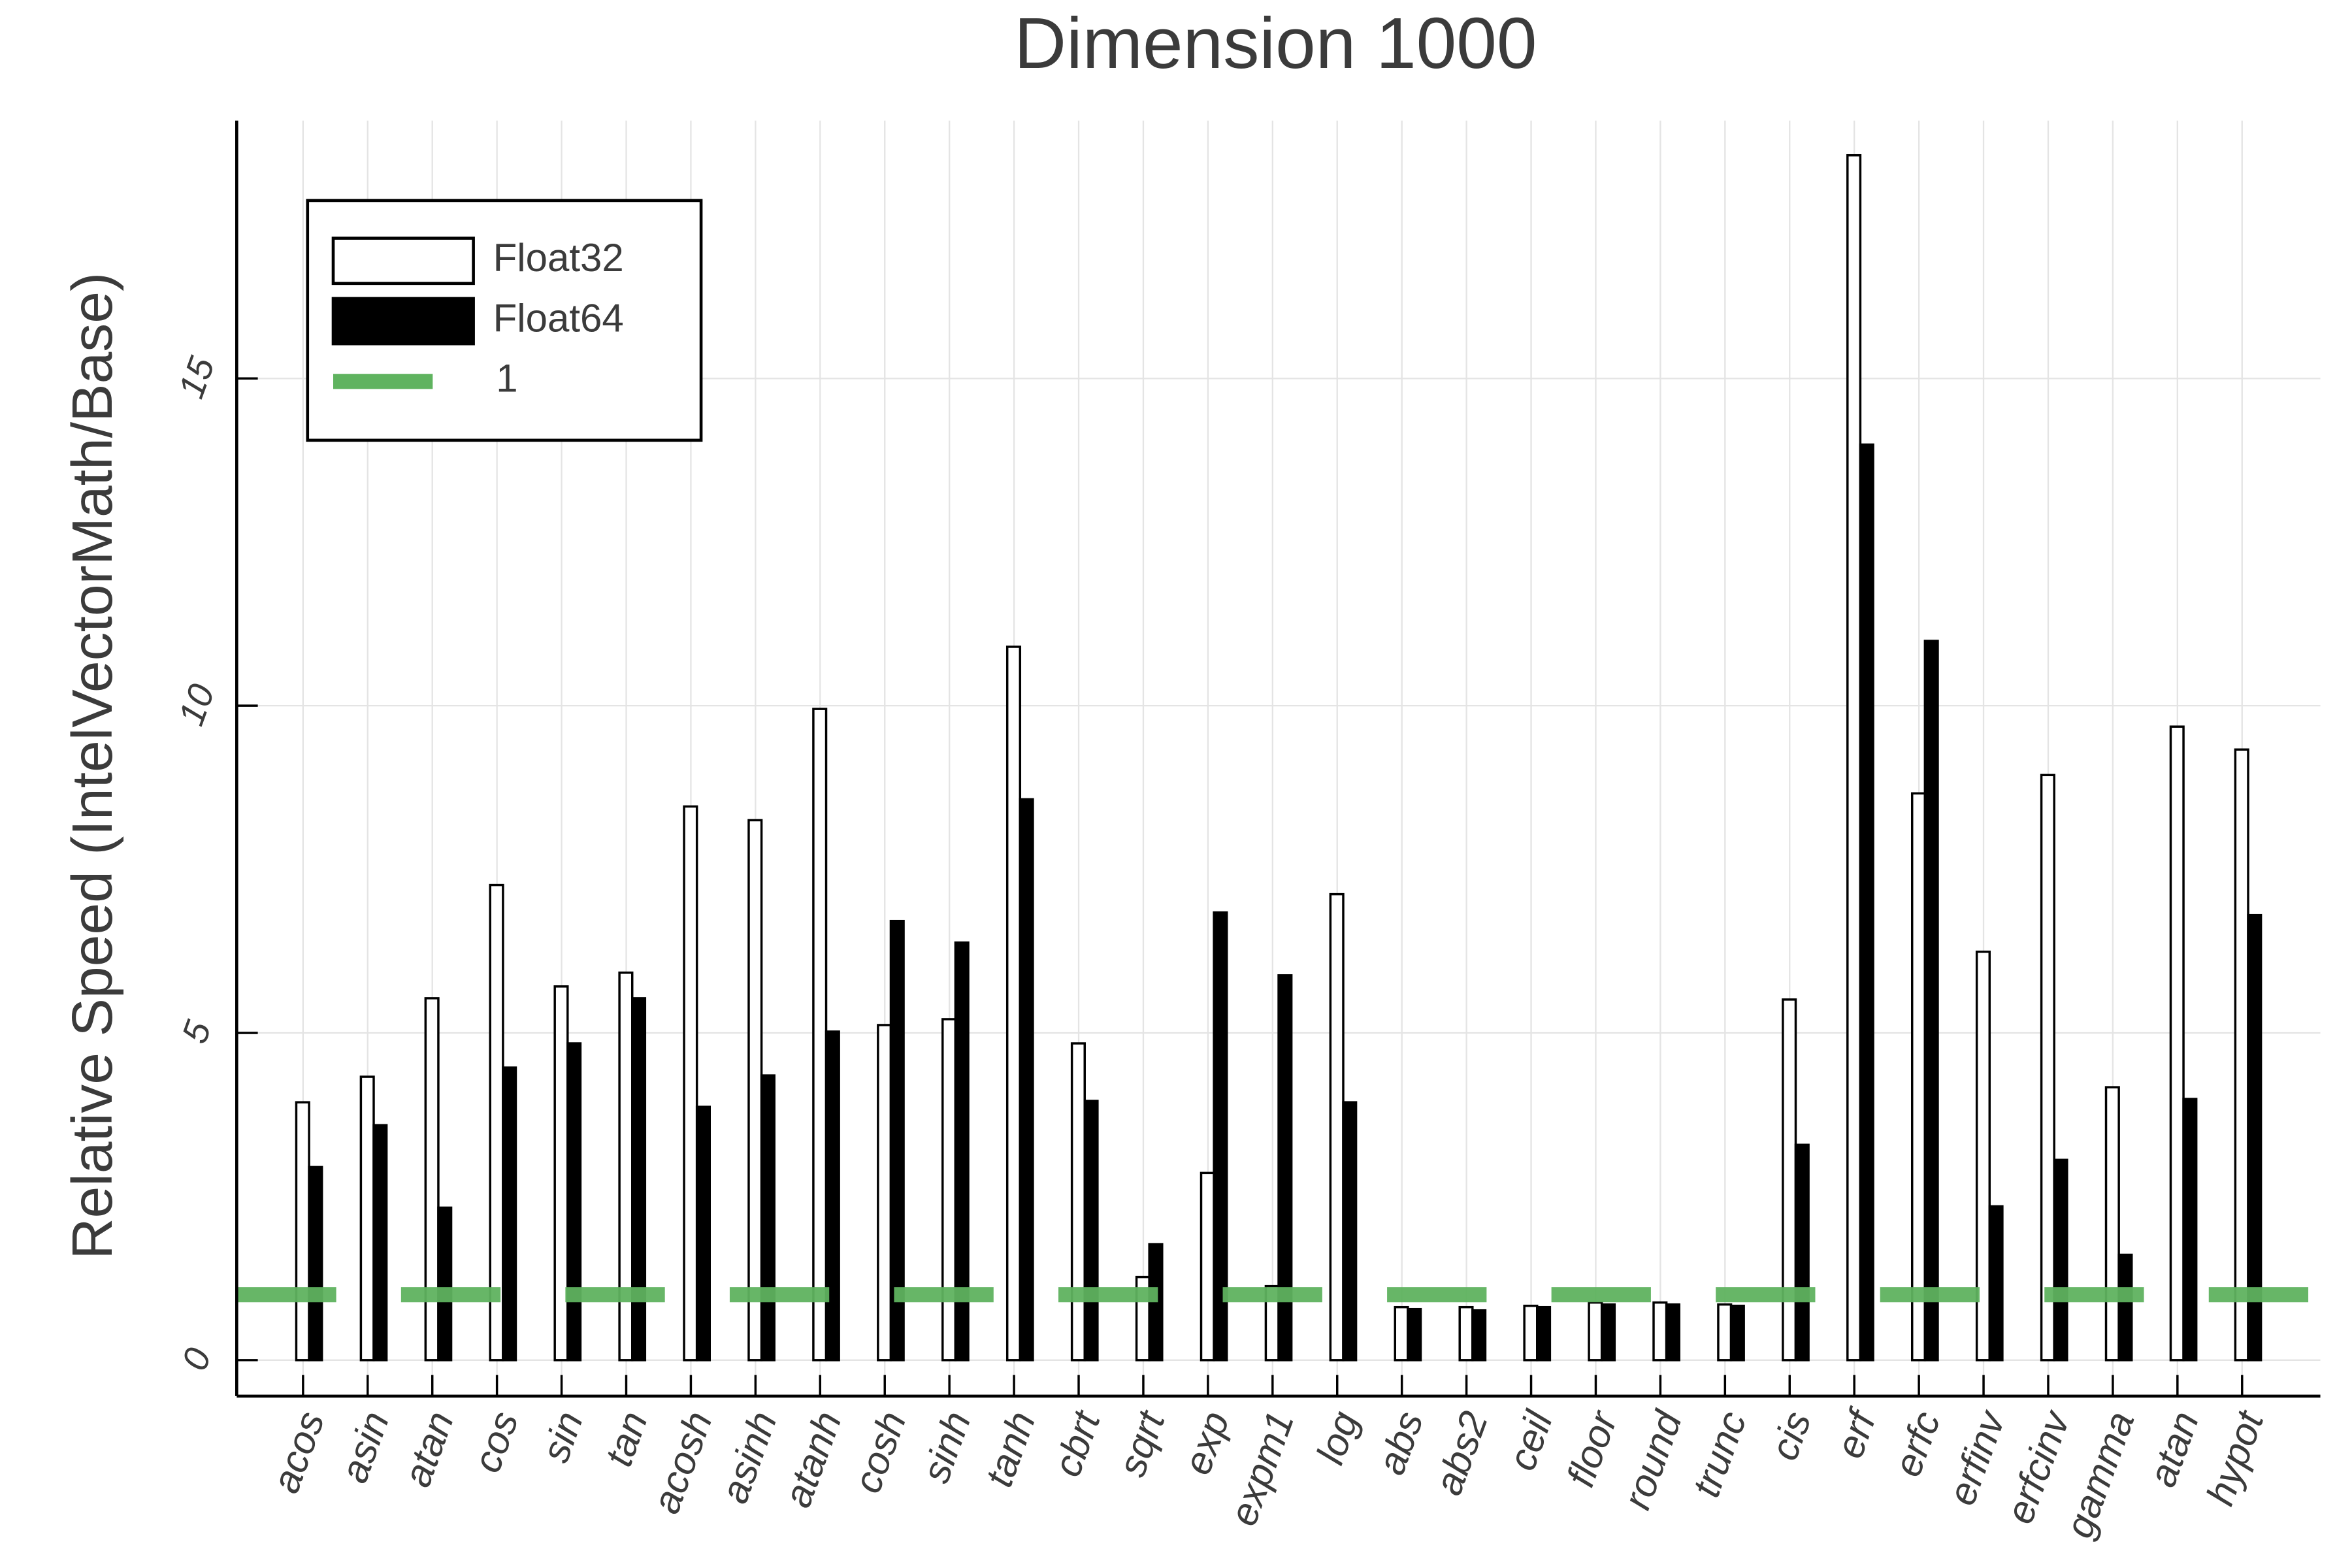  What do you see at coordinates (1400, 1443) in the screenshot?
I see `x-tick-label: abs` at bounding box center [1400, 1443].